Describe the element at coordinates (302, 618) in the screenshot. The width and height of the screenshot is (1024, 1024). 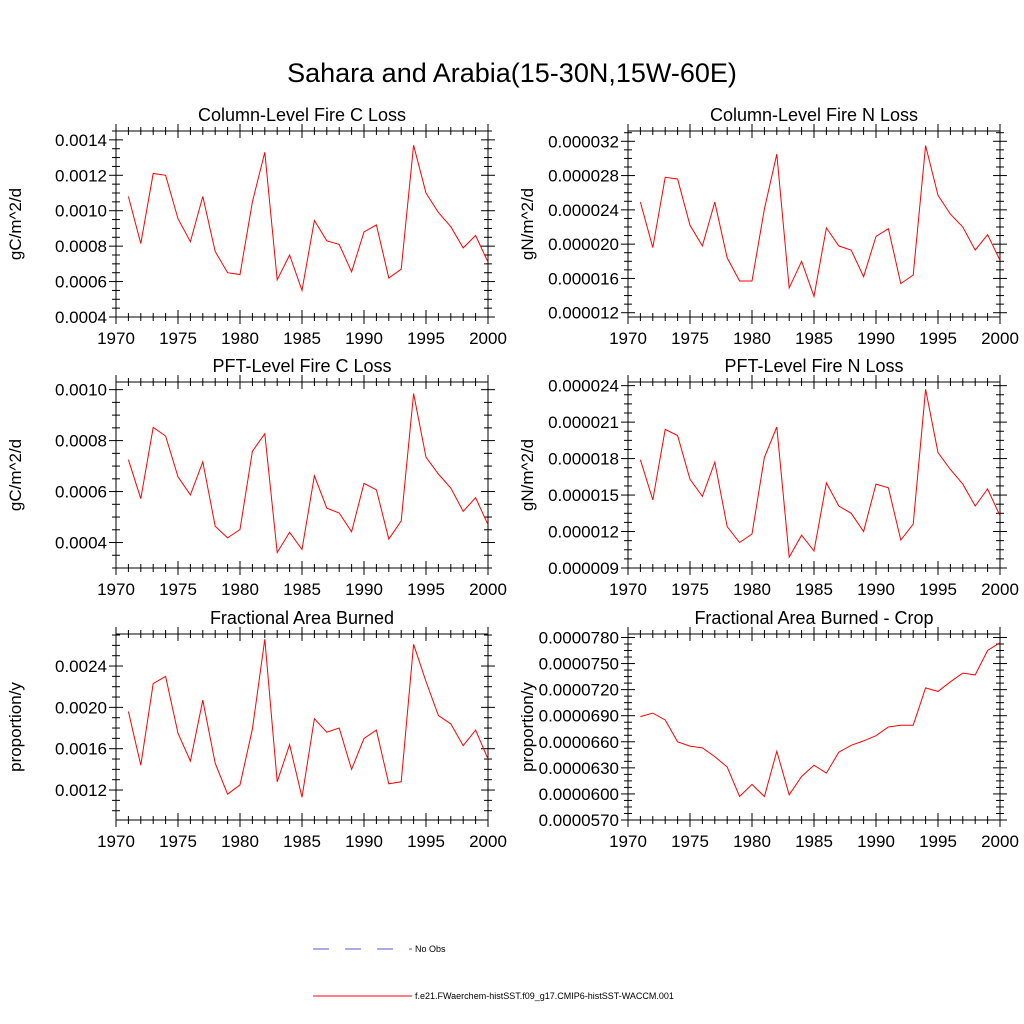
I see `panel-title: Fractional Area Burned` at that location.